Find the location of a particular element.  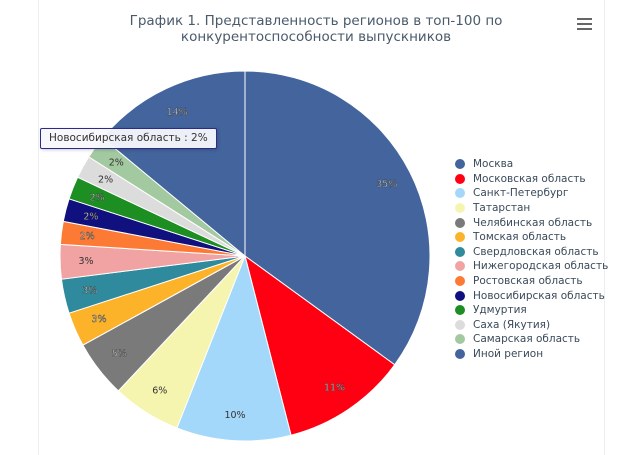

legend-label: Самарская область is located at coordinates (527, 339).